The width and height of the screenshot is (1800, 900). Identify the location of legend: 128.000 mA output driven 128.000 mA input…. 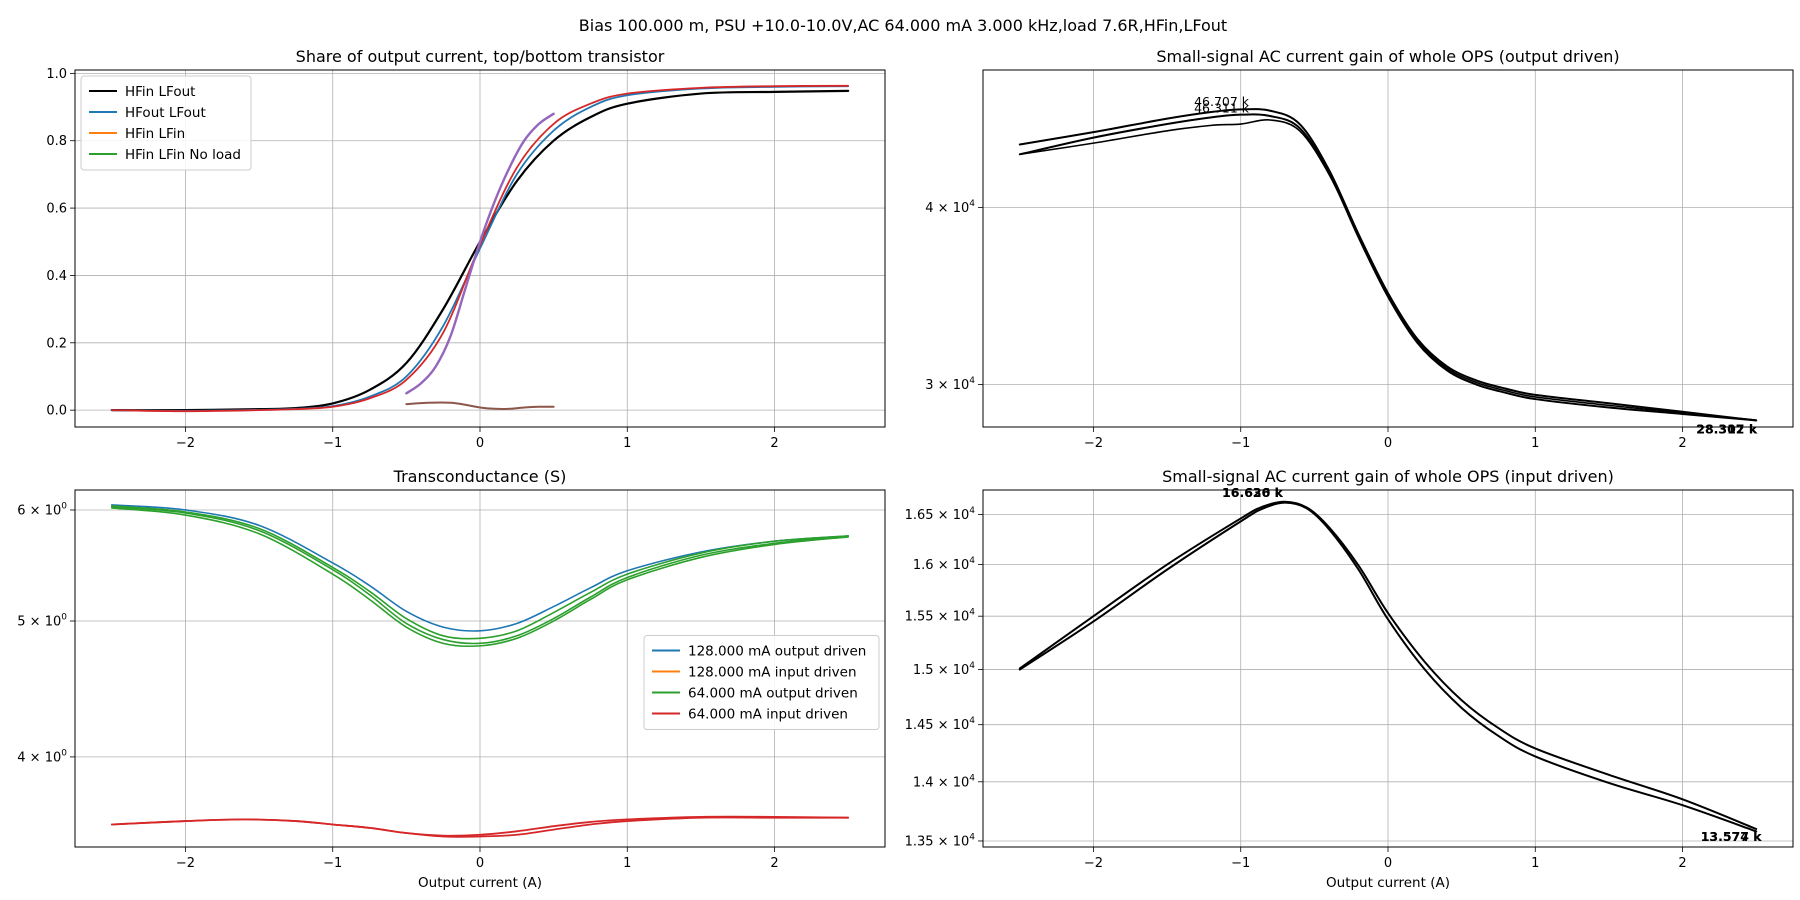
(761, 682).